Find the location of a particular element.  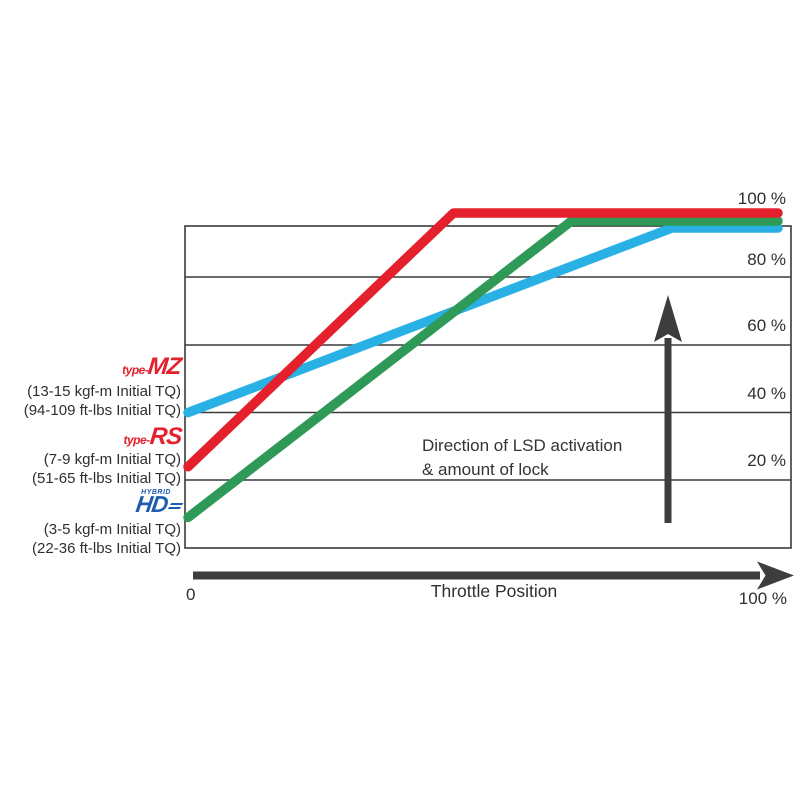

type-rs-spec-ftlbs: (51-65 ft-lbs Initial TQ) is located at coordinates (106, 478).